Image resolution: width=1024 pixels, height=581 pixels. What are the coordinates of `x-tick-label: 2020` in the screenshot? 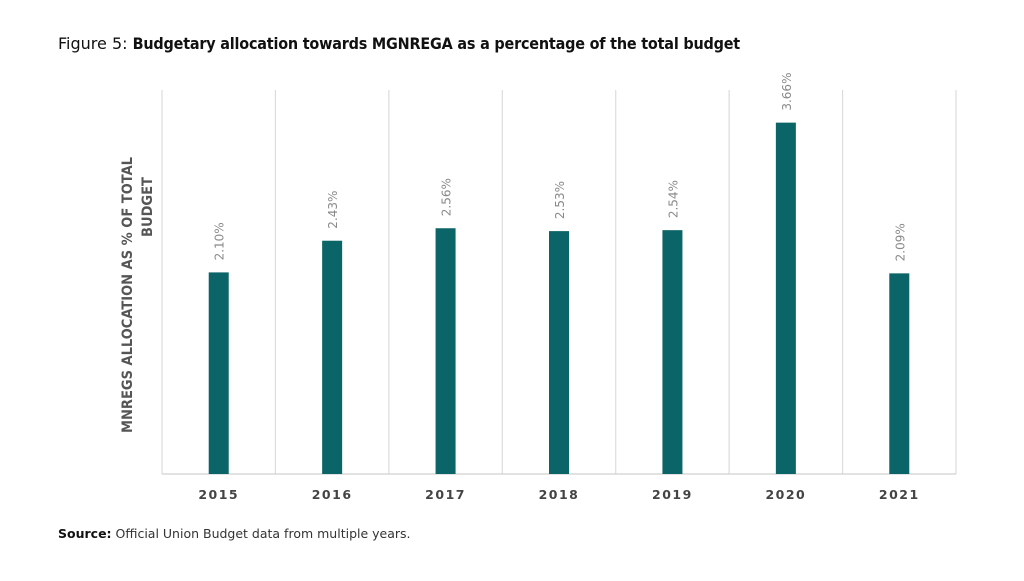 It's located at (785, 494).